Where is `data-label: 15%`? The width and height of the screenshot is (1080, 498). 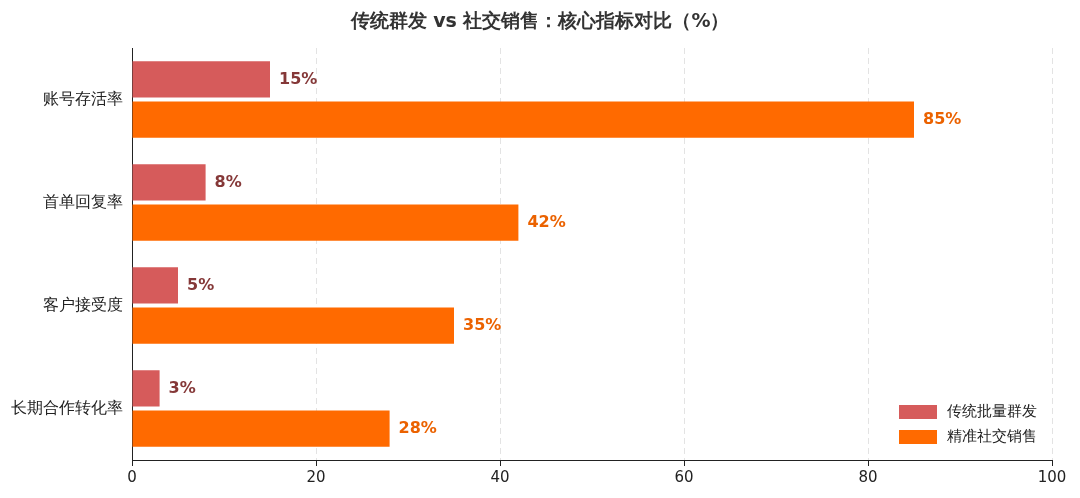 data-label: 15% is located at coordinates (298, 78).